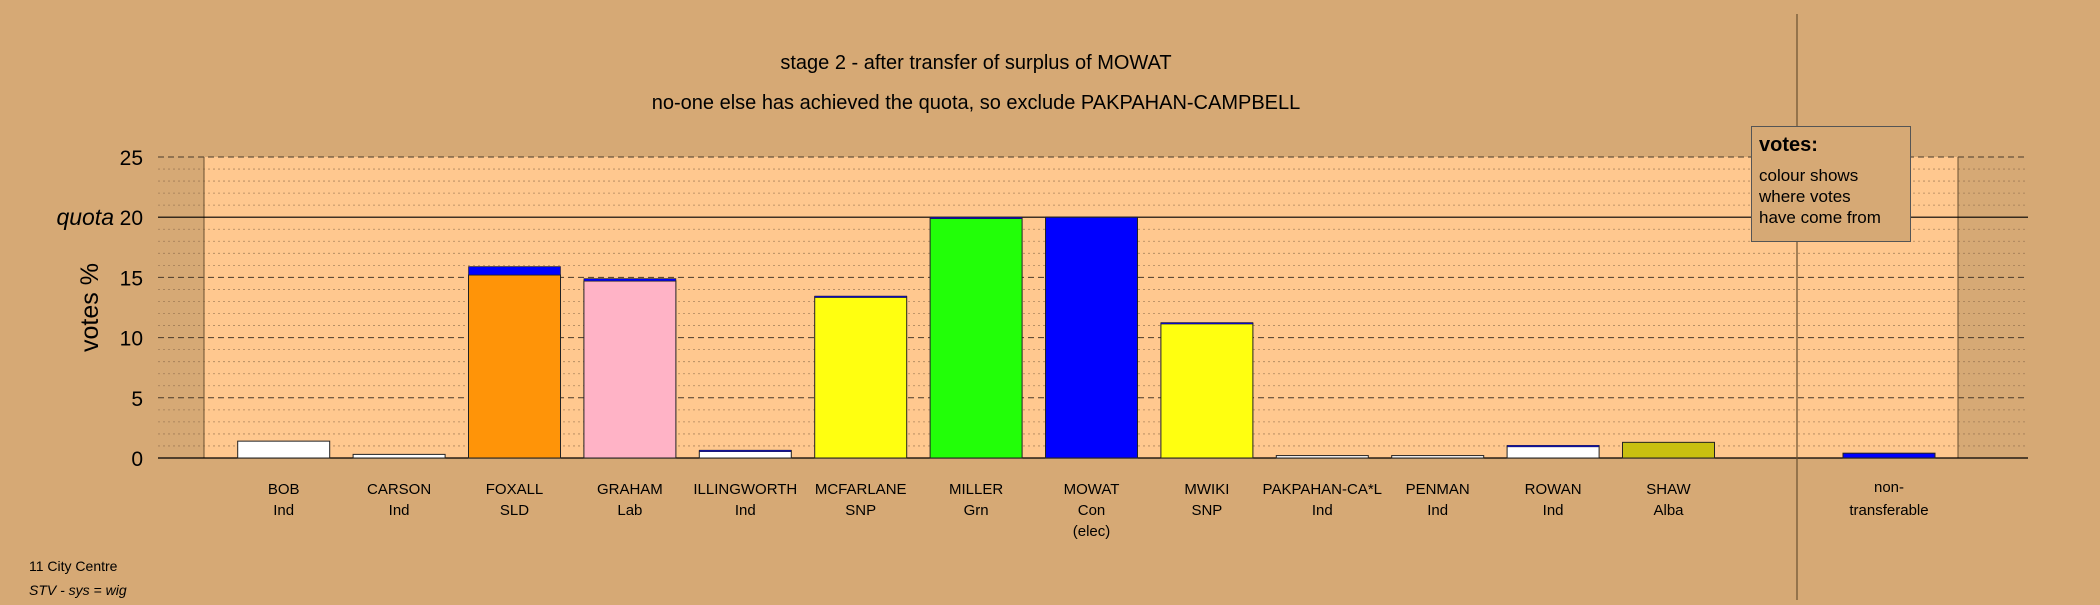  What do you see at coordinates (1092, 531) in the screenshot?
I see `x-tick-label-note: (elec)` at bounding box center [1092, 531].